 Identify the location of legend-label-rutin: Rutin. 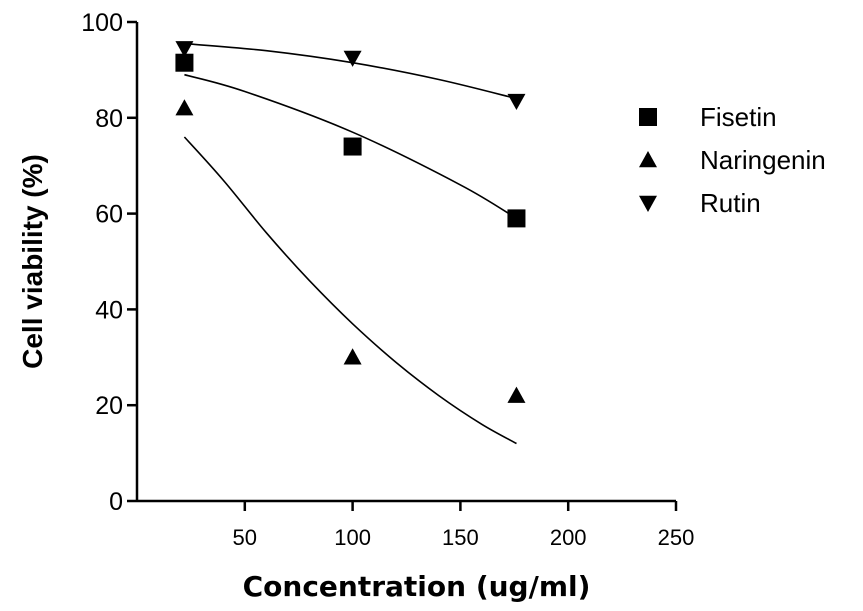
(730, 203).